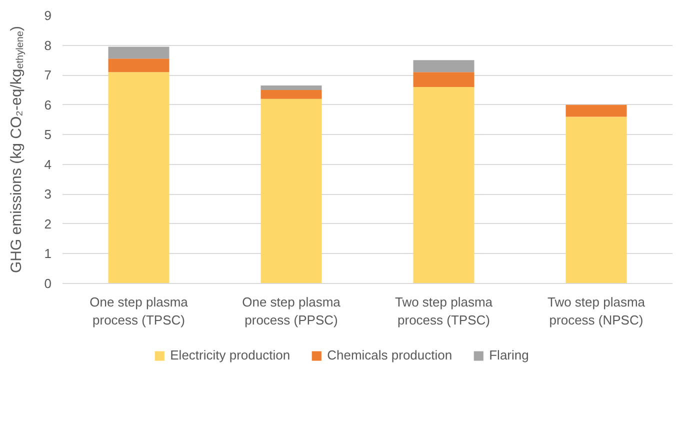 The height and width of the screenshot is (421, 696). I want to click on y-tick-label: 1, so click(48, 254).